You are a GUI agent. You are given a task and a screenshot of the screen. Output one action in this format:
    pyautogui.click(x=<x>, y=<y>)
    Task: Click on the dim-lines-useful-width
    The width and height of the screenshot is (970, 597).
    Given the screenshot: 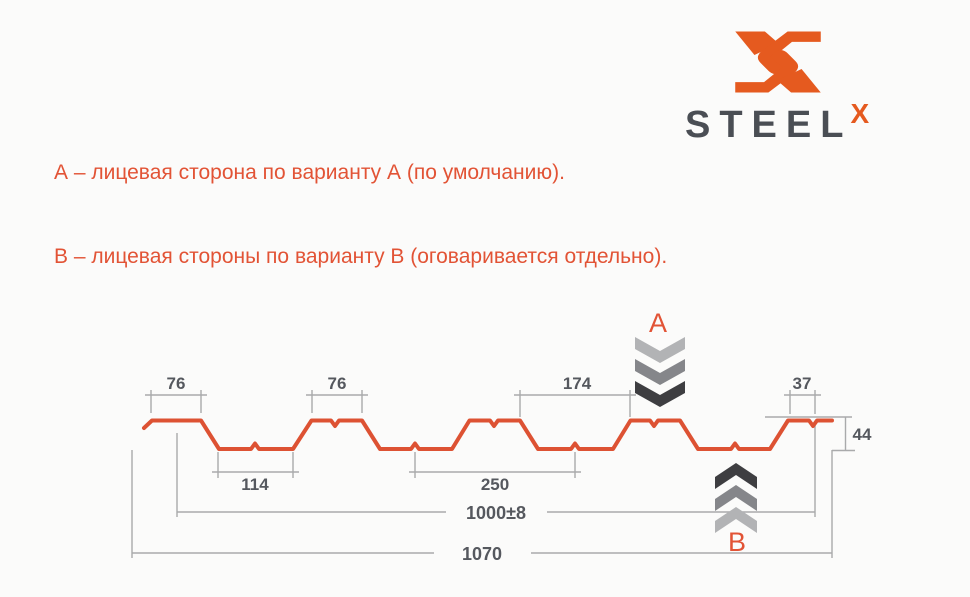 What is the action you would take?
    pyautogui.click(x=496, y=470)
    